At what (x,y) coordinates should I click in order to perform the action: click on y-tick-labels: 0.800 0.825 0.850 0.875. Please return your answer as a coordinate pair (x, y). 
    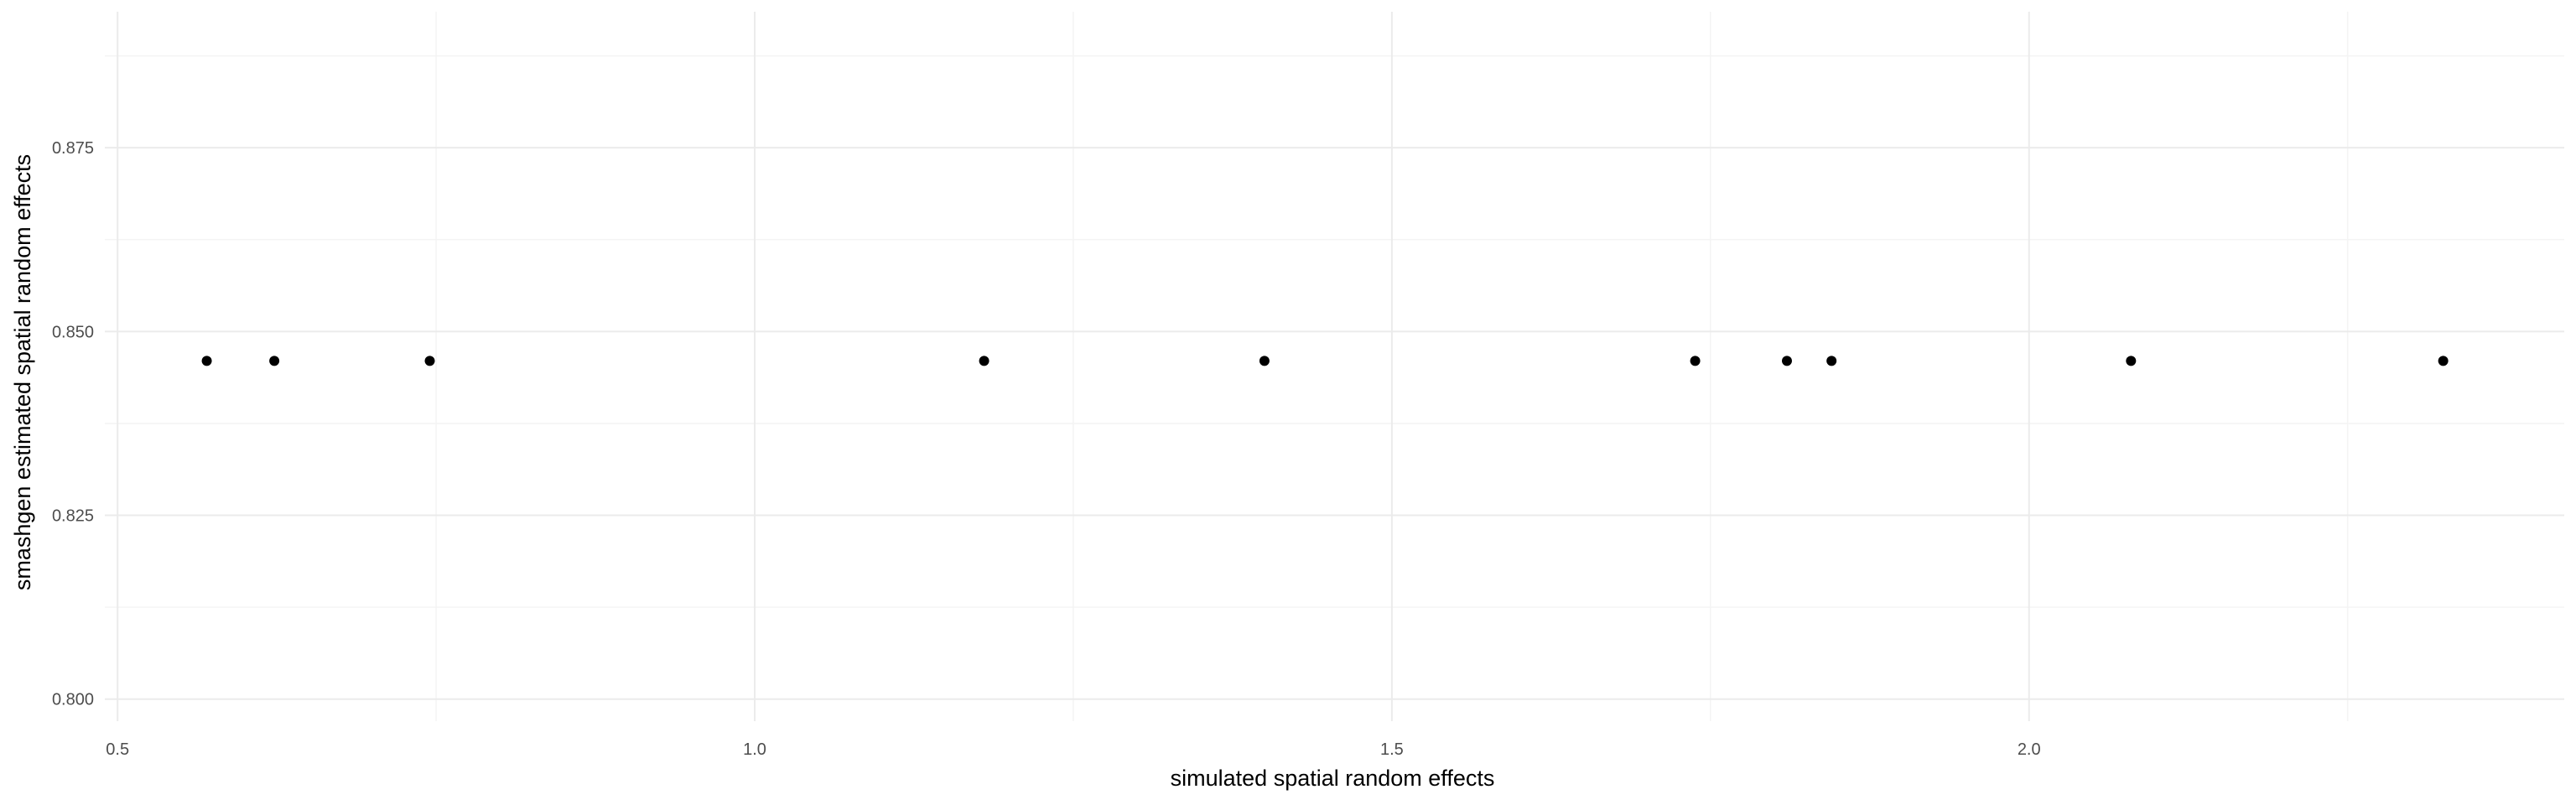
    Looking at the image, I should click on (73, 424).